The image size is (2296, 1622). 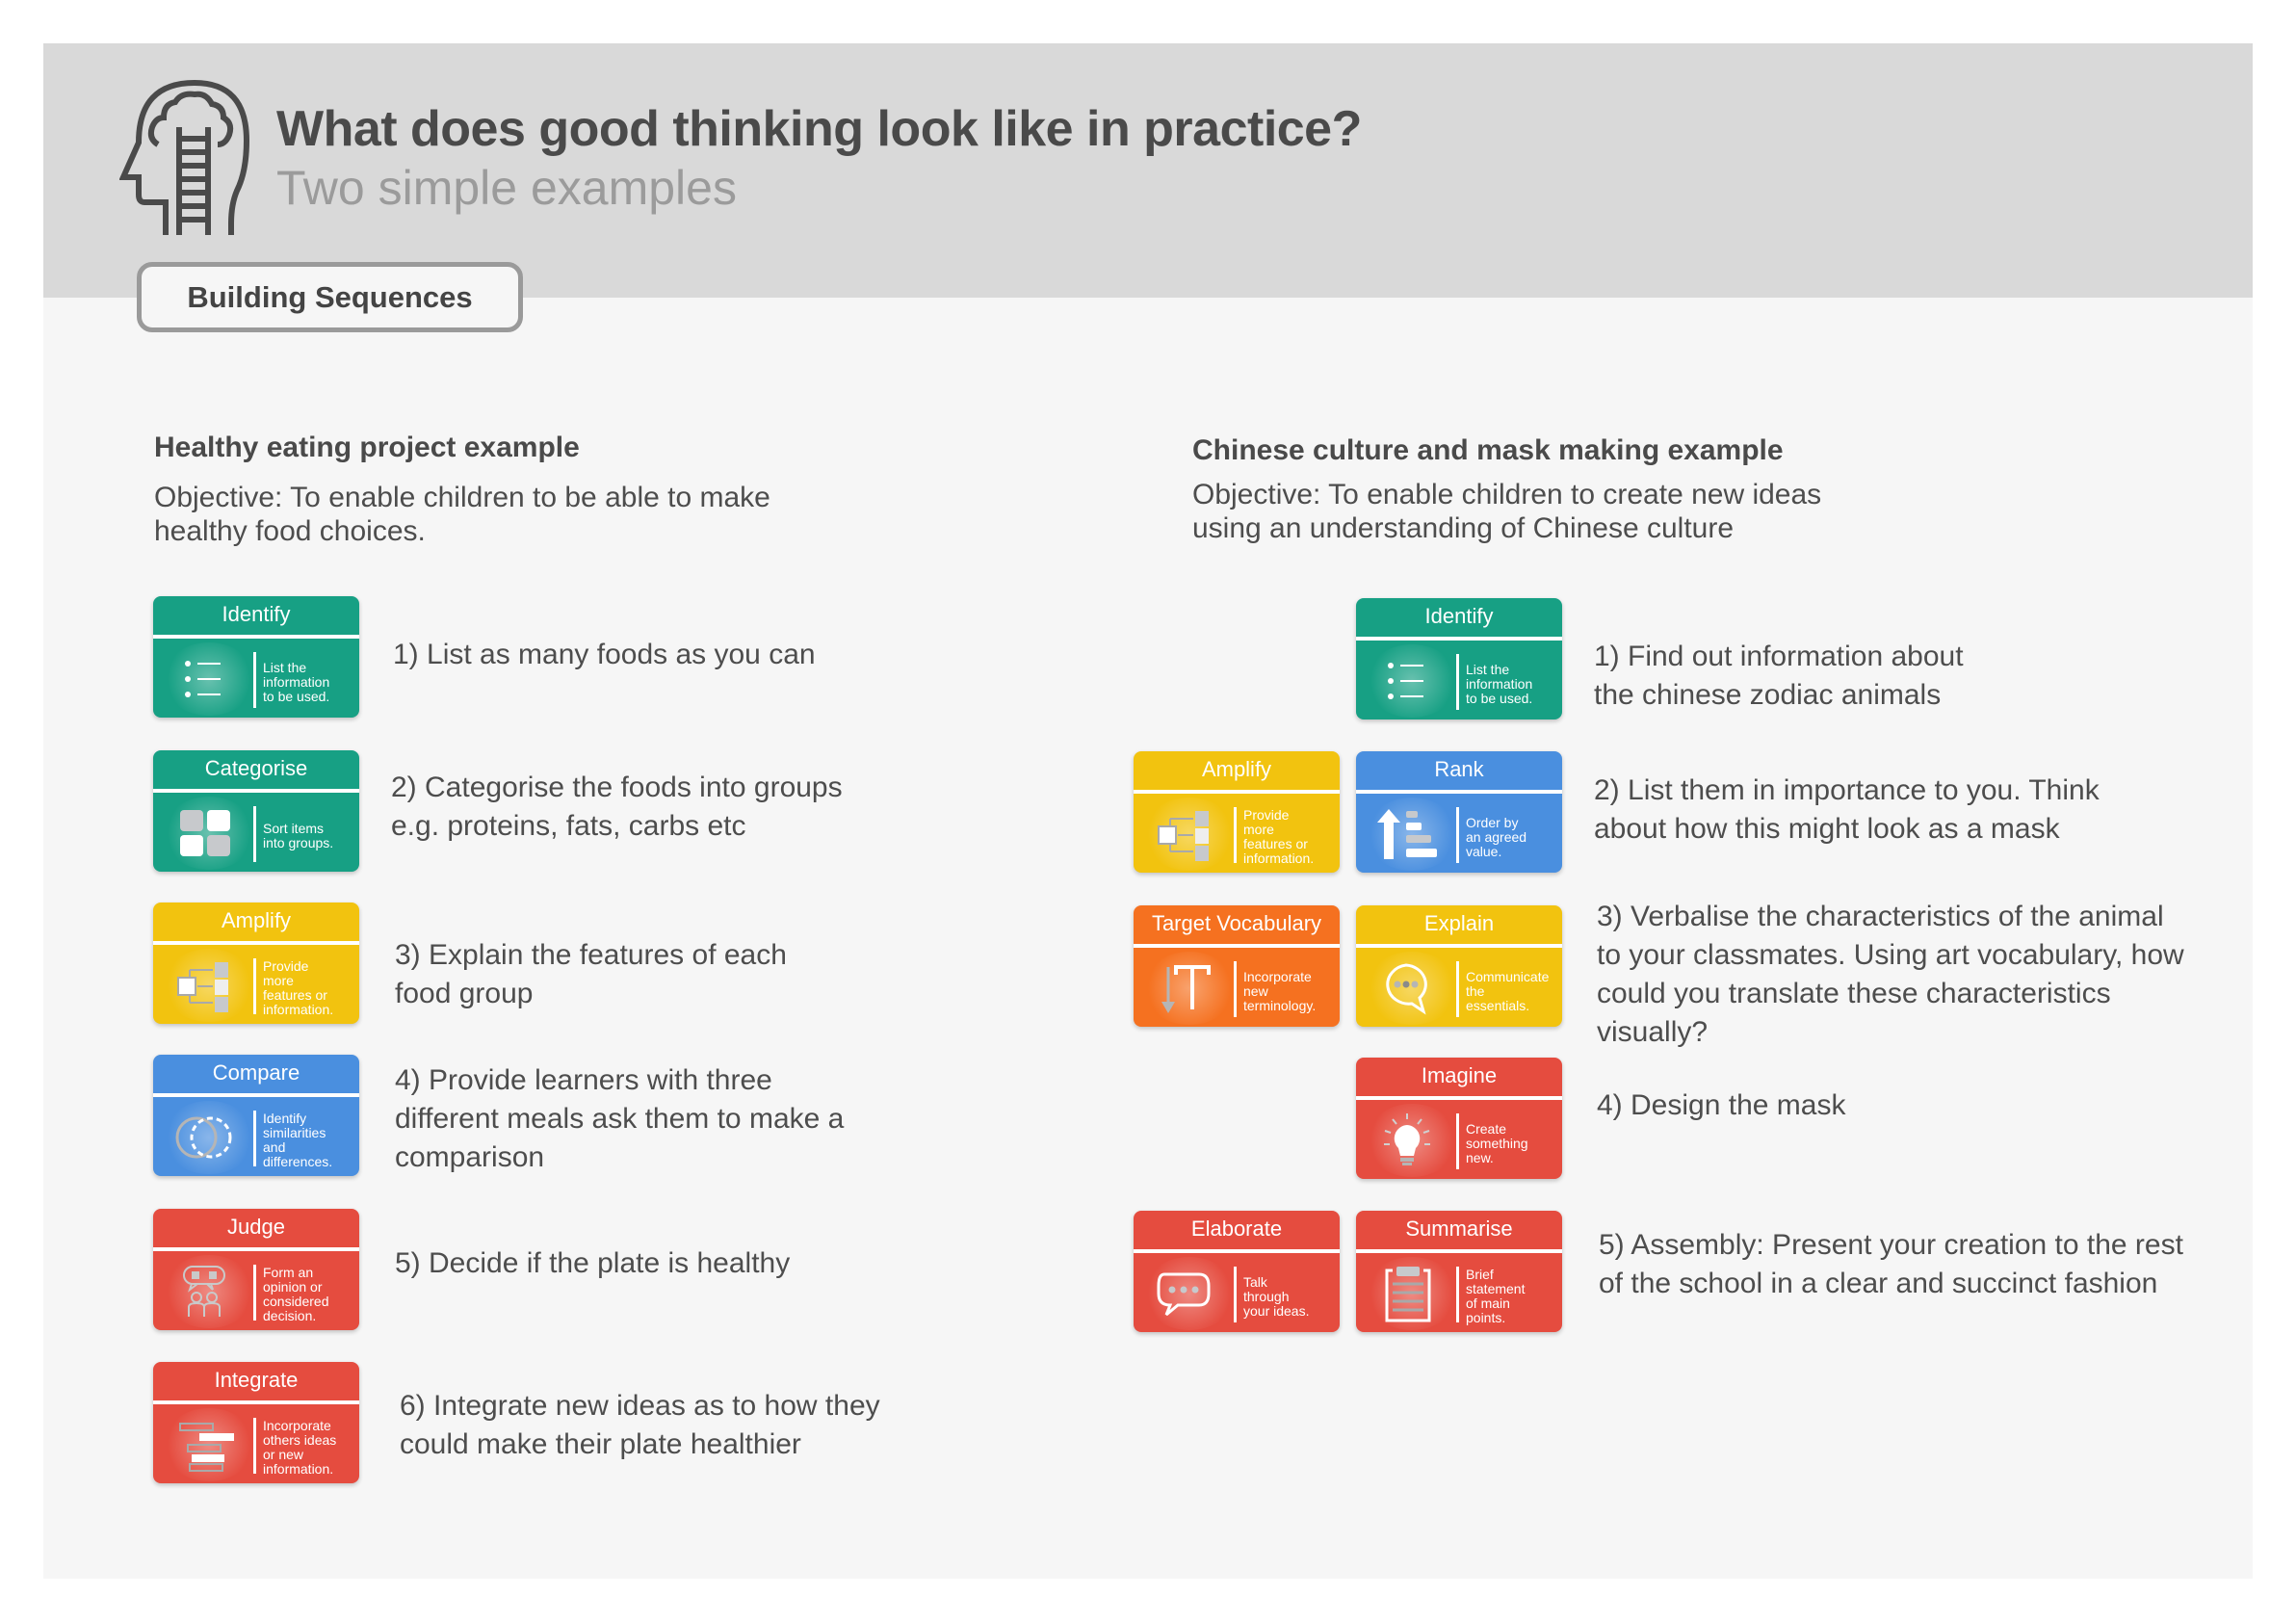 I want to click on card-imagine: Imagine Create something new., so click(x=1459, y=1118).